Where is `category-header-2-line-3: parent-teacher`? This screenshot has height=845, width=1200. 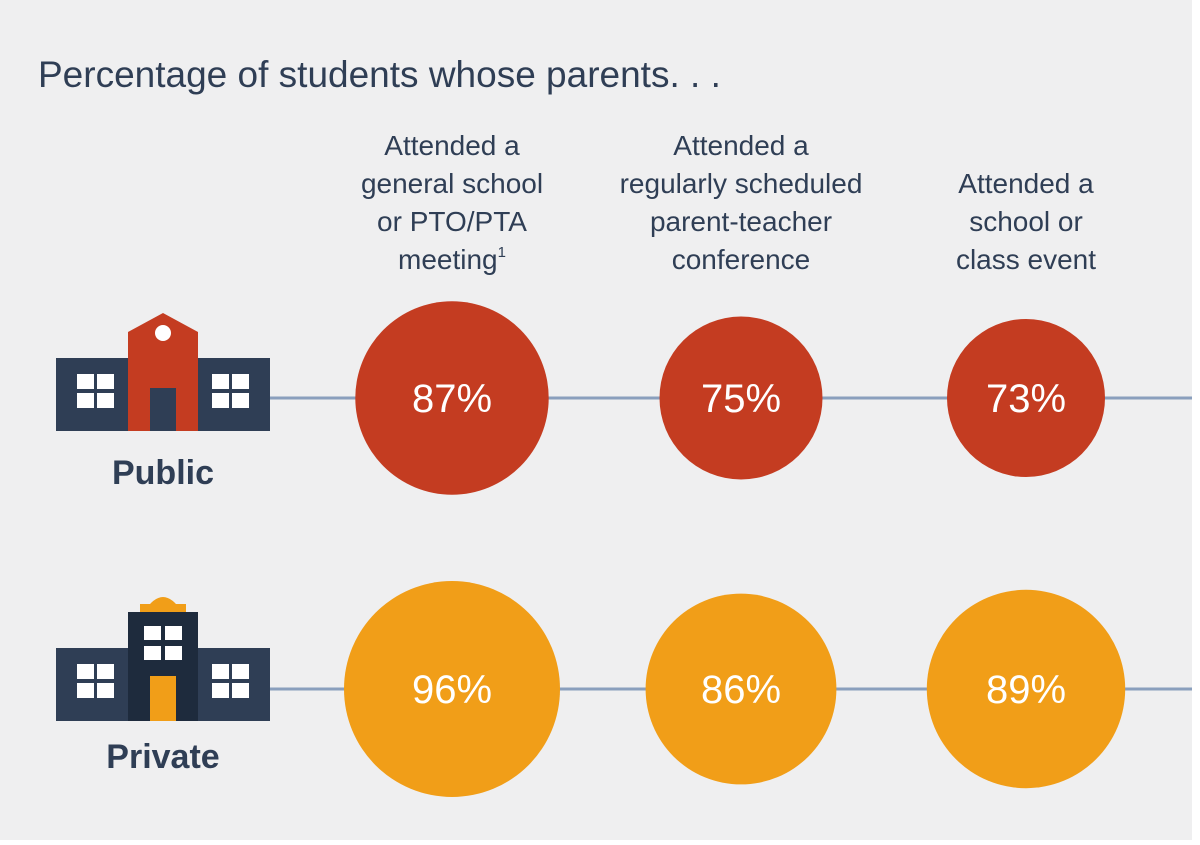
category-header-2-line-3: parent-teacher is located at coordinates (741, 221).